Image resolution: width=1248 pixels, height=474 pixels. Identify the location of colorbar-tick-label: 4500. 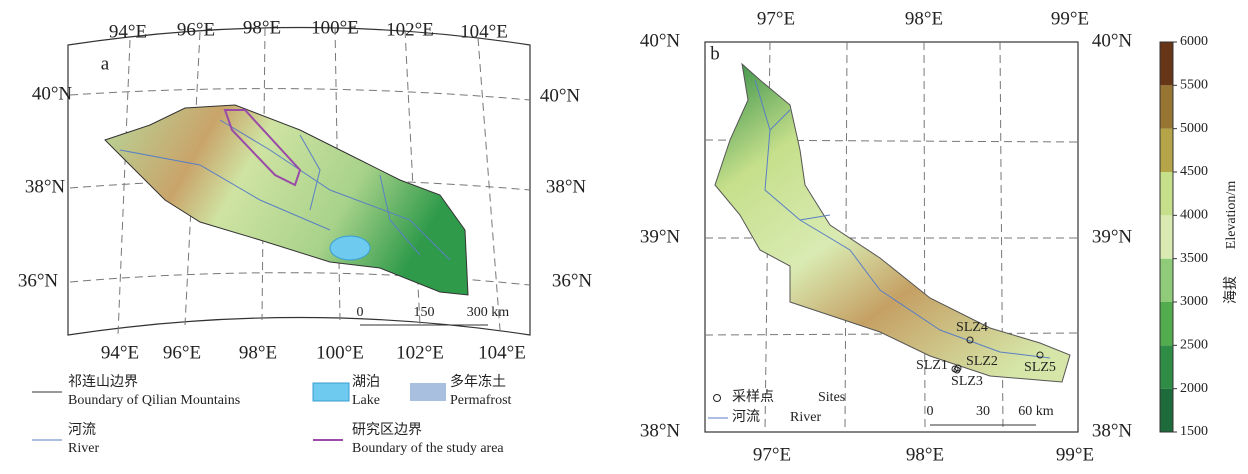
(1194, 171).